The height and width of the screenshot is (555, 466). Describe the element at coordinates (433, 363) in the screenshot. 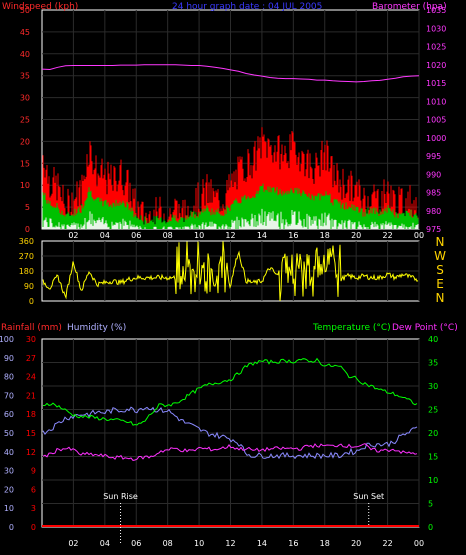

I see `temperature-tick-label: 35` at that location.